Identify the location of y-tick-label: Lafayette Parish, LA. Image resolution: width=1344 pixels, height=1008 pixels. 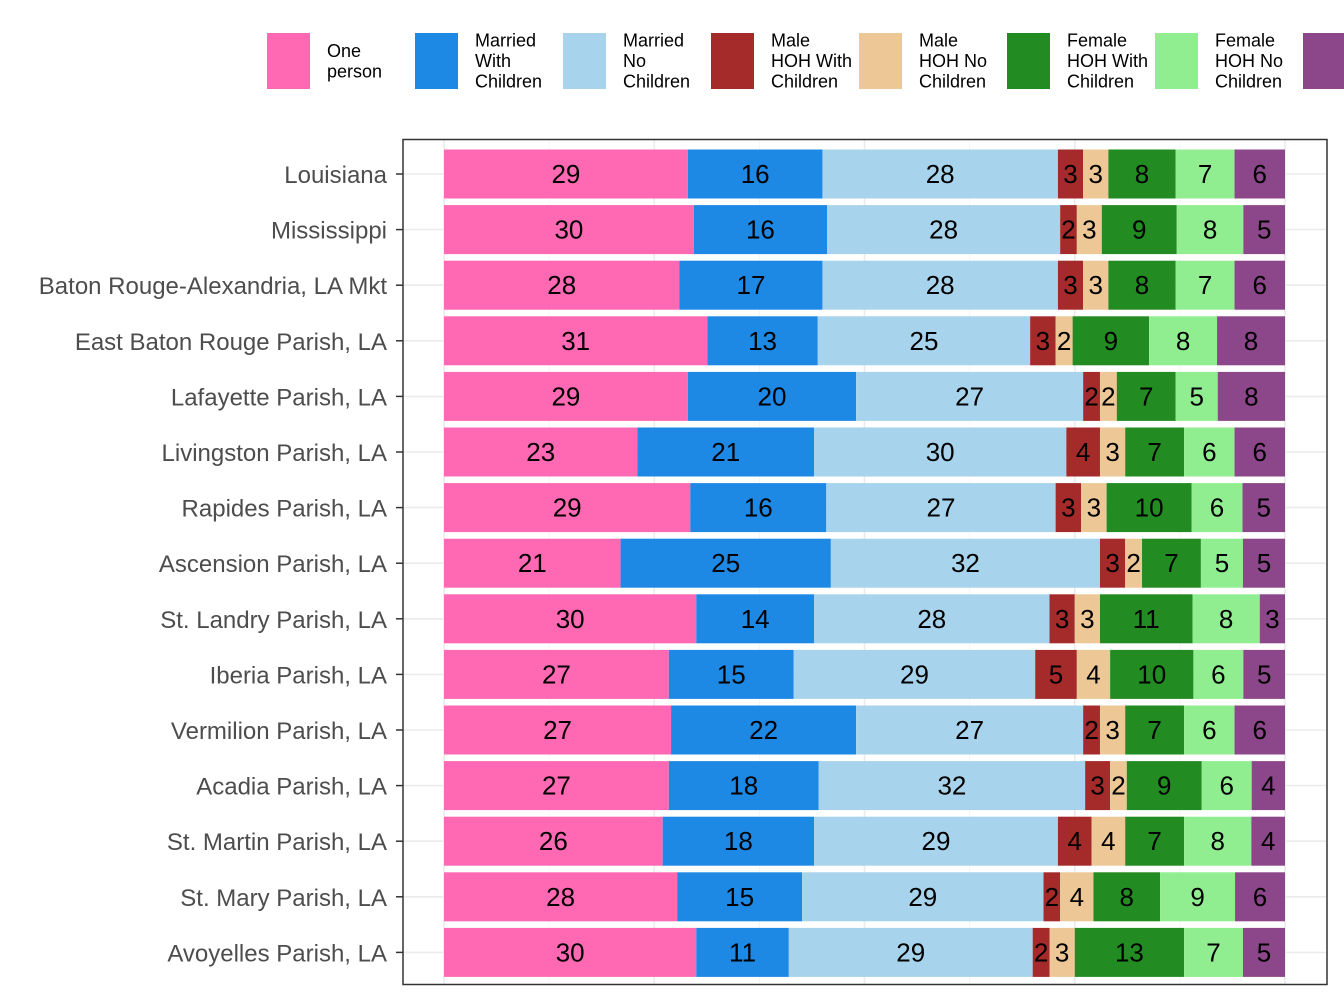
(279, 397).